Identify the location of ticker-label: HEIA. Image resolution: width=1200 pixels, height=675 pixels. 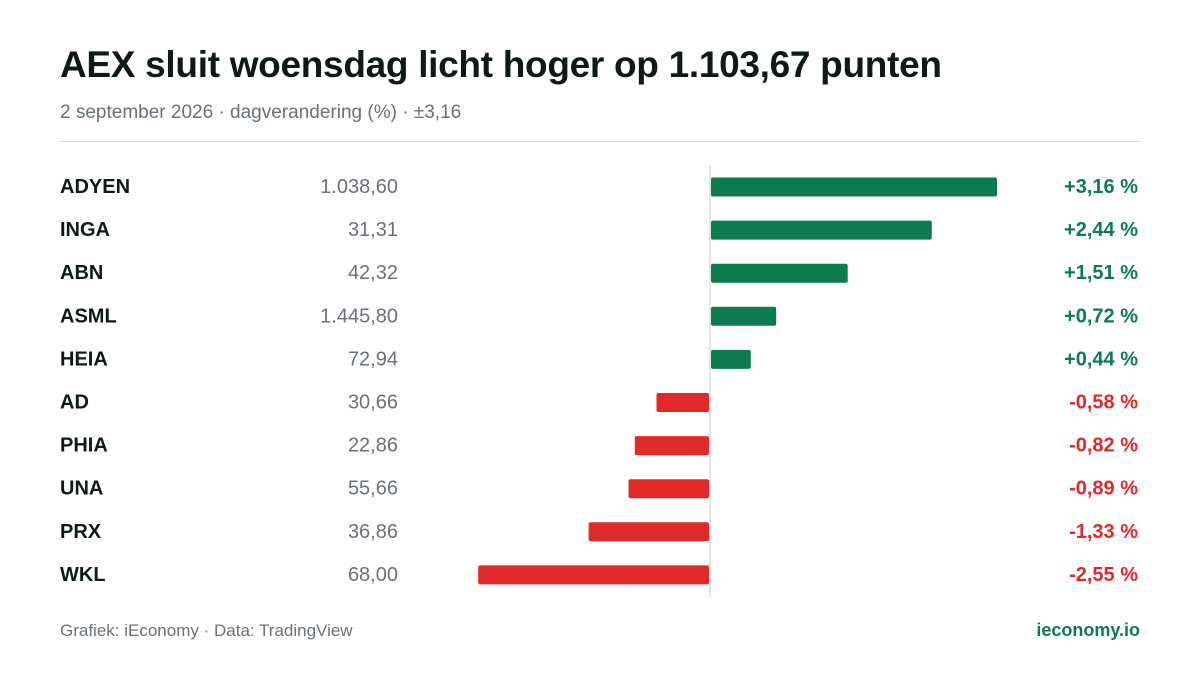
(84, 359).